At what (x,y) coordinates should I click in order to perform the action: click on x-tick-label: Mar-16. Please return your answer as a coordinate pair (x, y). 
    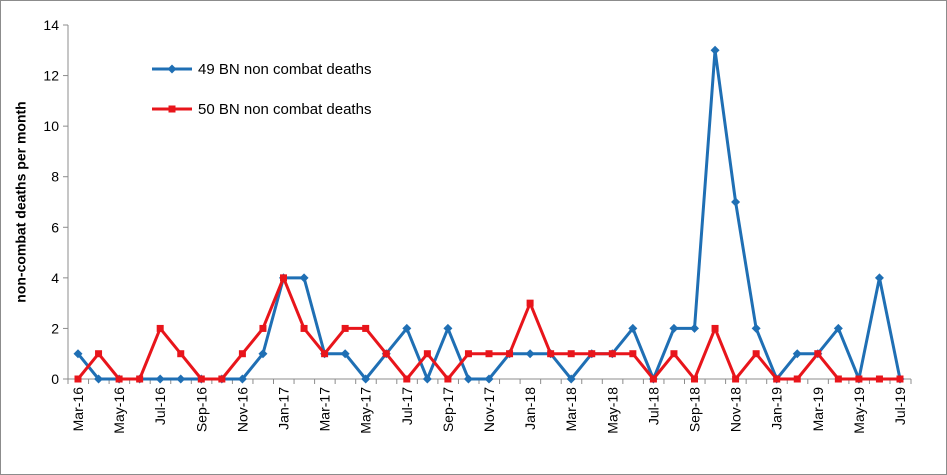
    Looking at the image, I should click on (78, 409).